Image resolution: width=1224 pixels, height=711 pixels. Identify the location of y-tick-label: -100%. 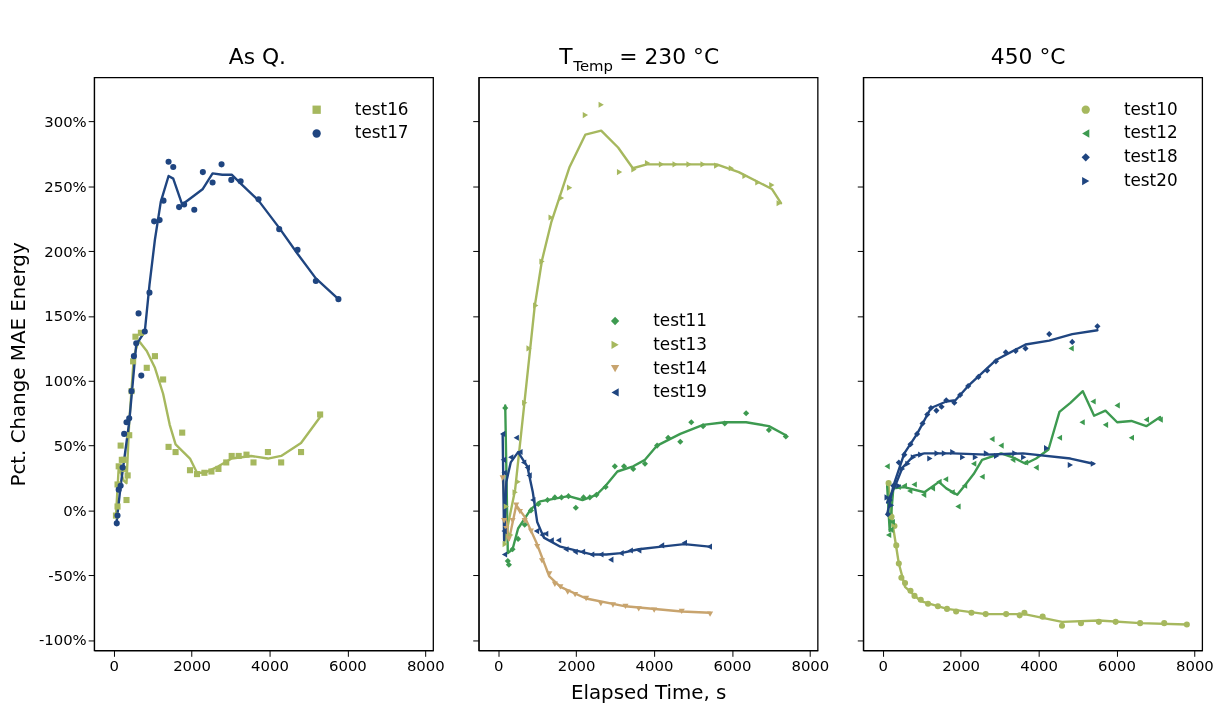
(62, 640).